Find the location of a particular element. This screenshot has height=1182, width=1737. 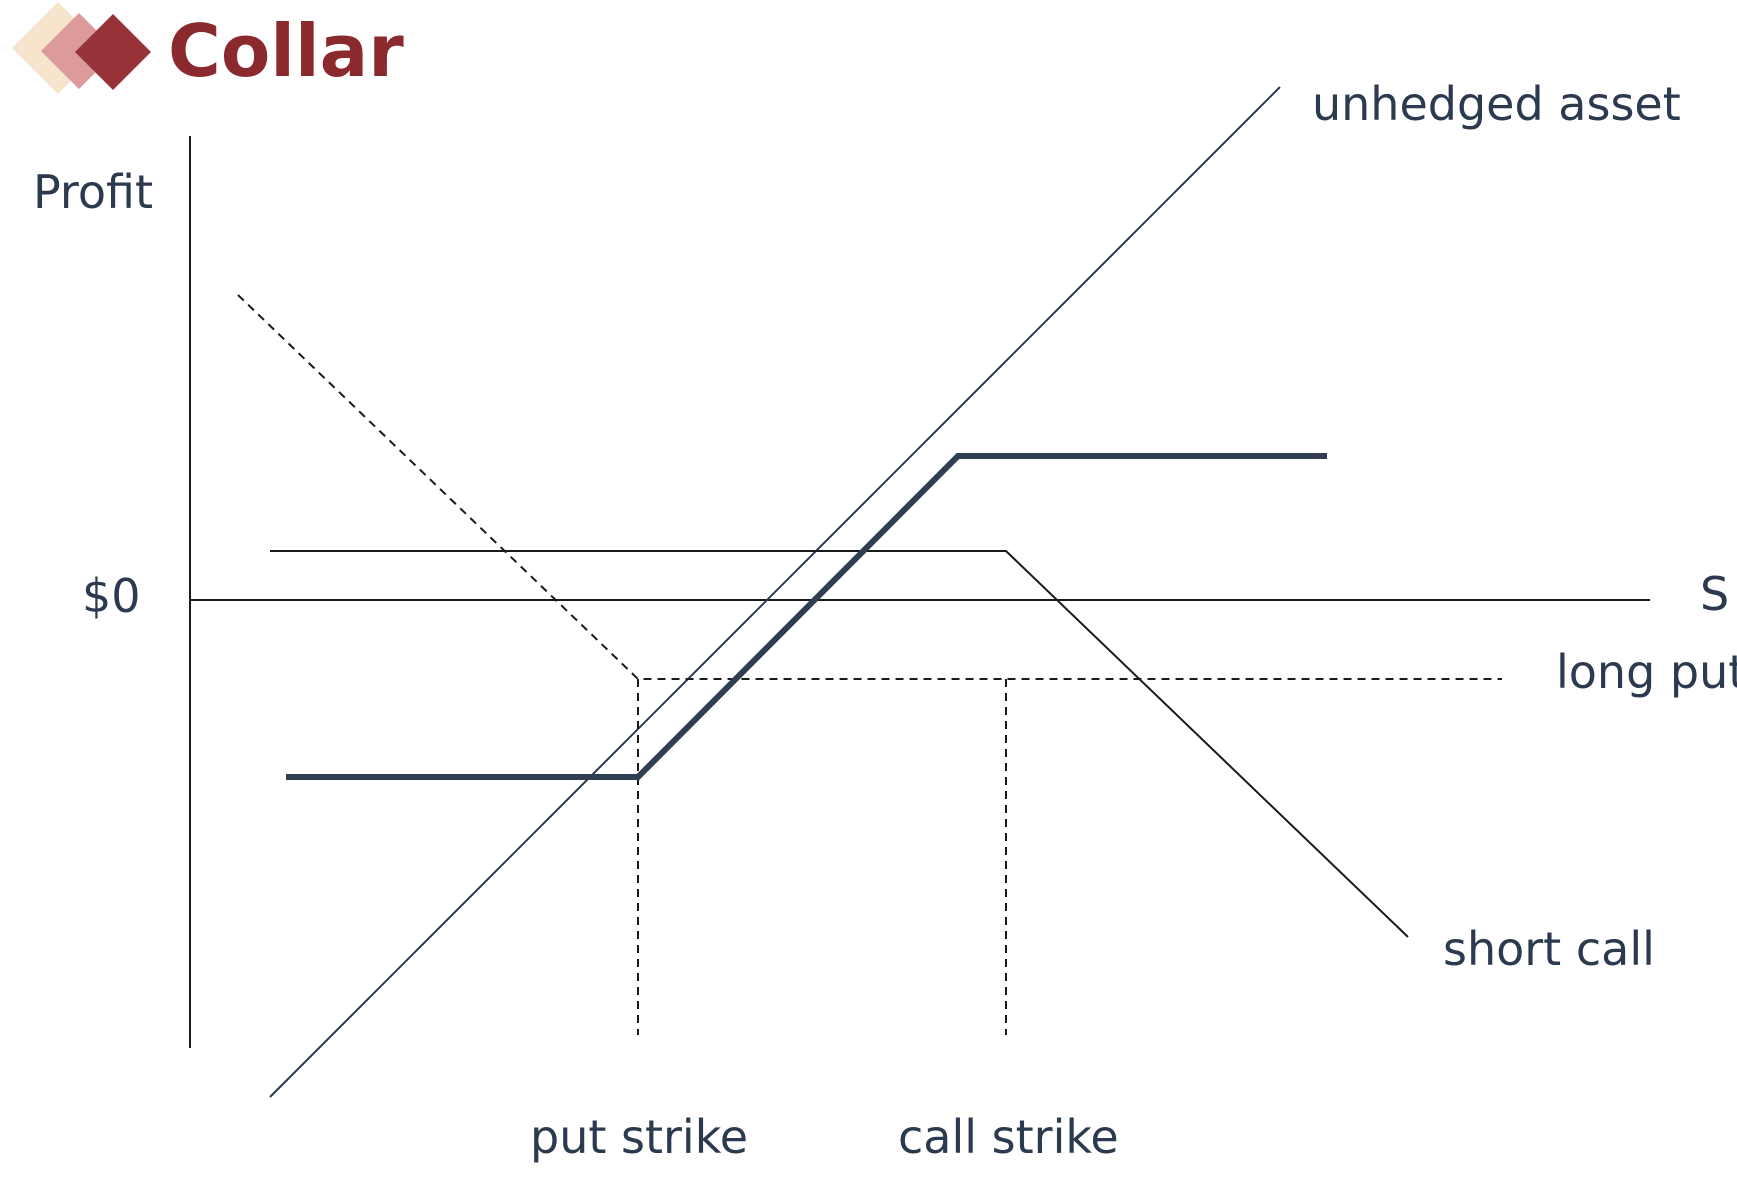

unhedged-asset-label: unhedged asset is located at coordinates (1496, 104).